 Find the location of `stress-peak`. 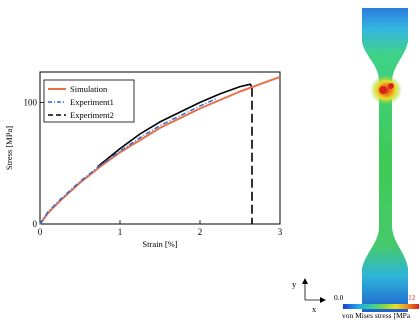

stress-peak is located at coordinates (383, 90).